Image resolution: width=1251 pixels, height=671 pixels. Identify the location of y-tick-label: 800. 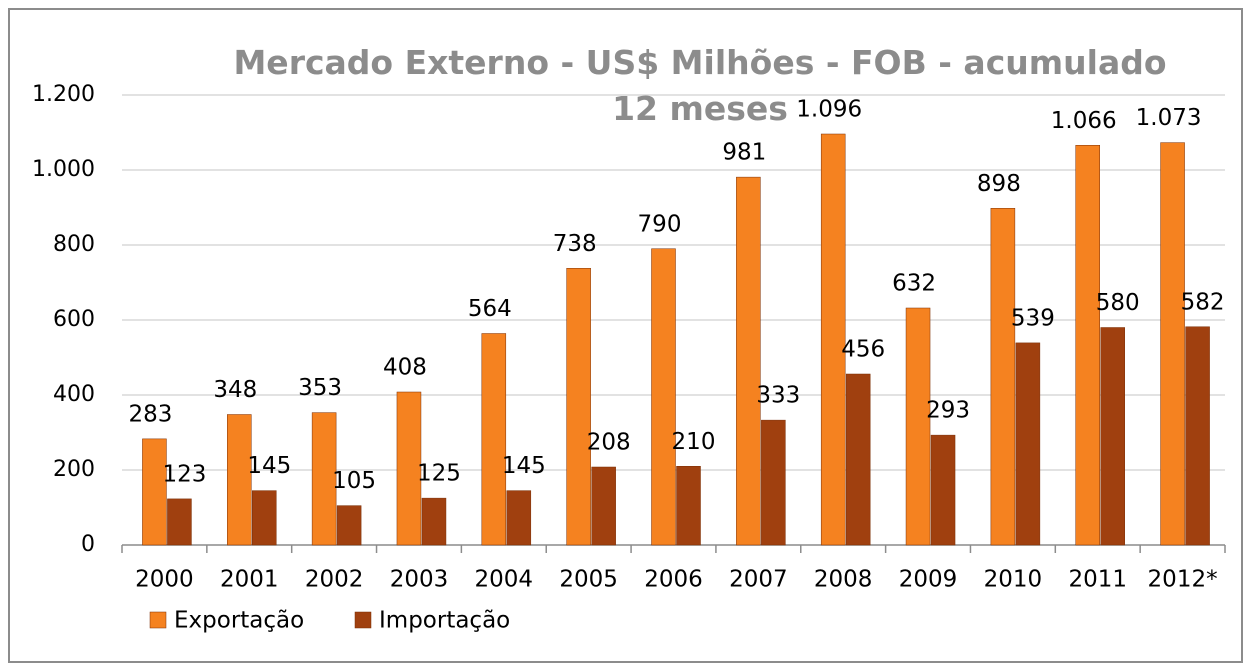
(74, 244).